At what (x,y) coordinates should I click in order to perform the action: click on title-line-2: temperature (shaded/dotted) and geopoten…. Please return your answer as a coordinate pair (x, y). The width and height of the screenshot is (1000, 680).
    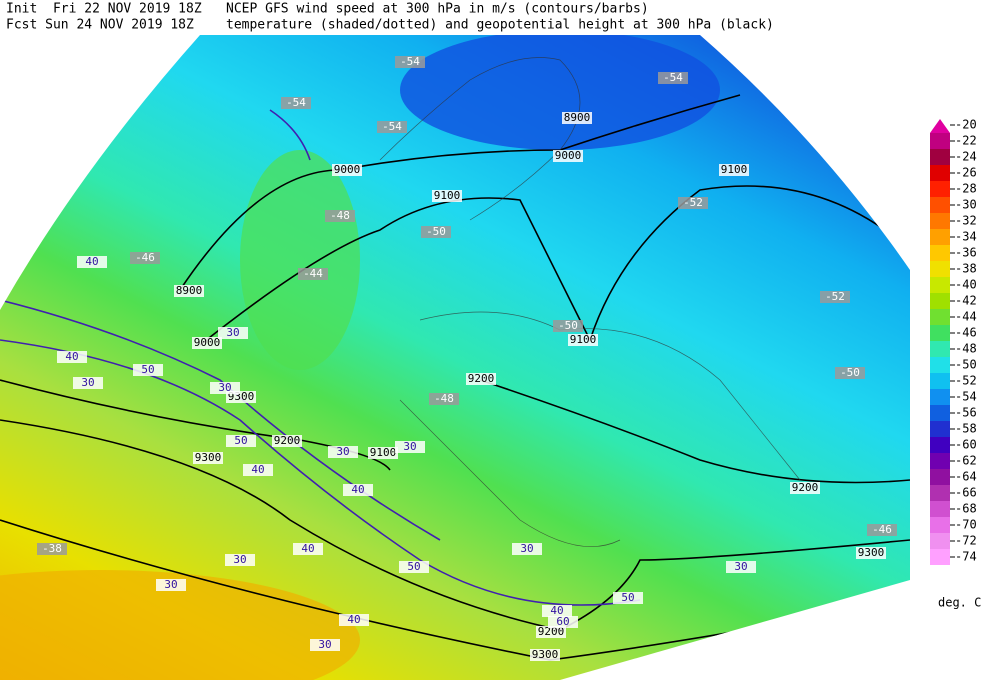
    Looking at the image, I should click on (500, 25).